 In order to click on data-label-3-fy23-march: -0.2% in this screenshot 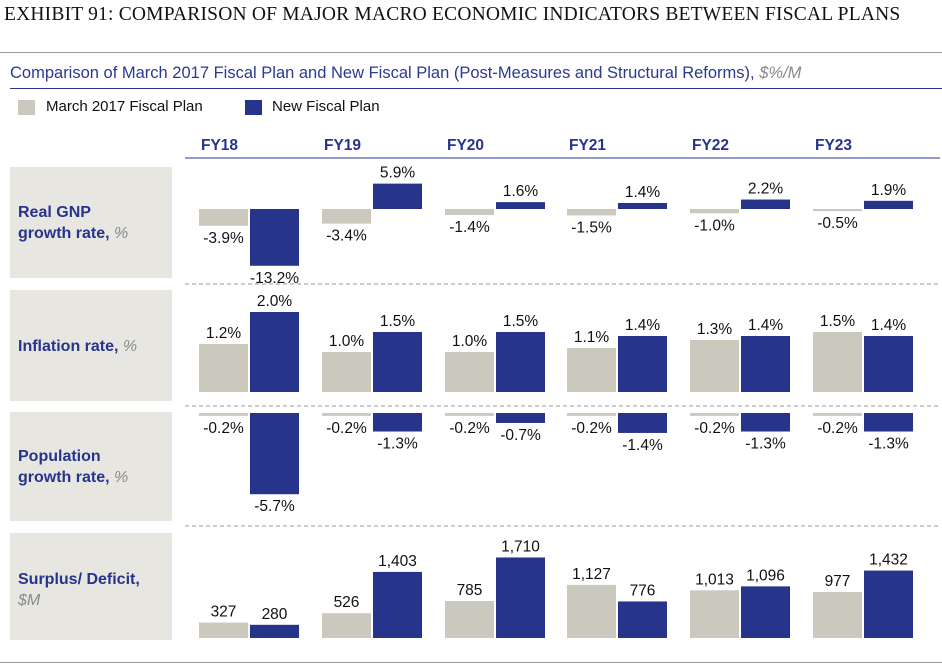, I will do `click(837, 428)`.